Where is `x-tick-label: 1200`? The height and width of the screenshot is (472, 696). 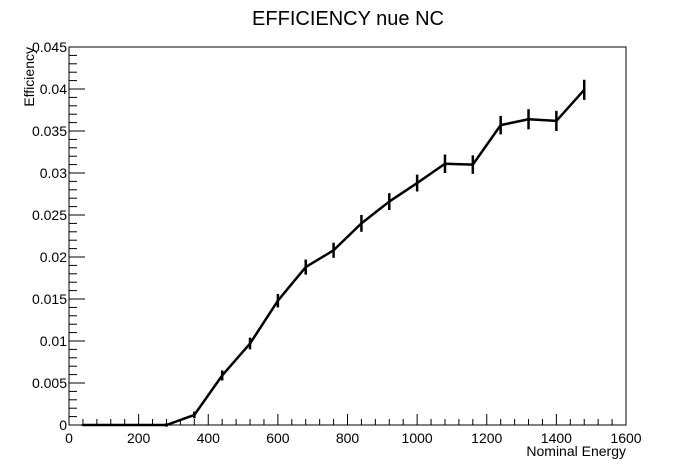 x-tick-label: 1200 is located at coordinates (486, 438).